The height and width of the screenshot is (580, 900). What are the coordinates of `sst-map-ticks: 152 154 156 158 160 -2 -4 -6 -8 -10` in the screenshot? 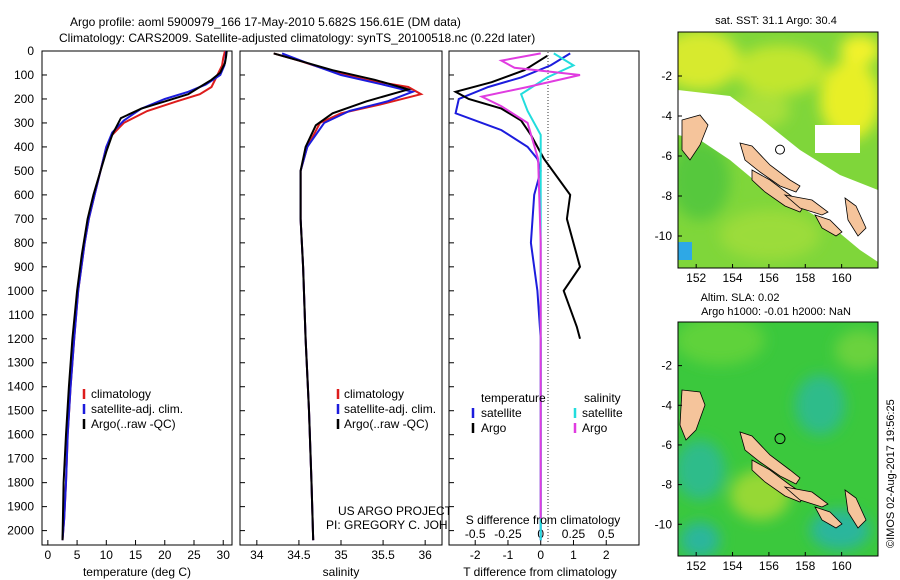 It's located at (753, 177).